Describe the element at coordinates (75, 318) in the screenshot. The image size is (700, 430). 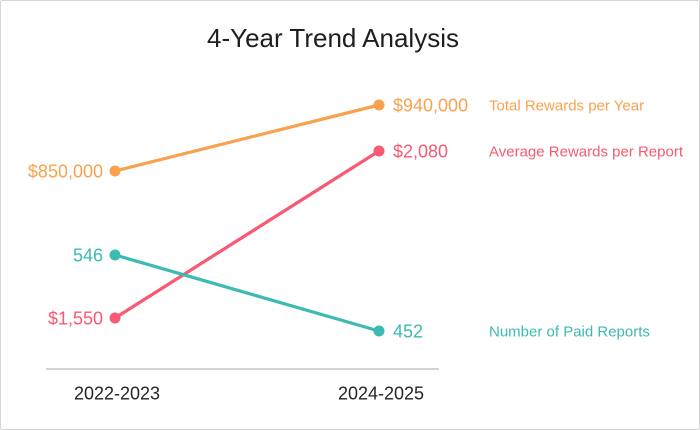
I see `value-label-start: $1,550` at that location.